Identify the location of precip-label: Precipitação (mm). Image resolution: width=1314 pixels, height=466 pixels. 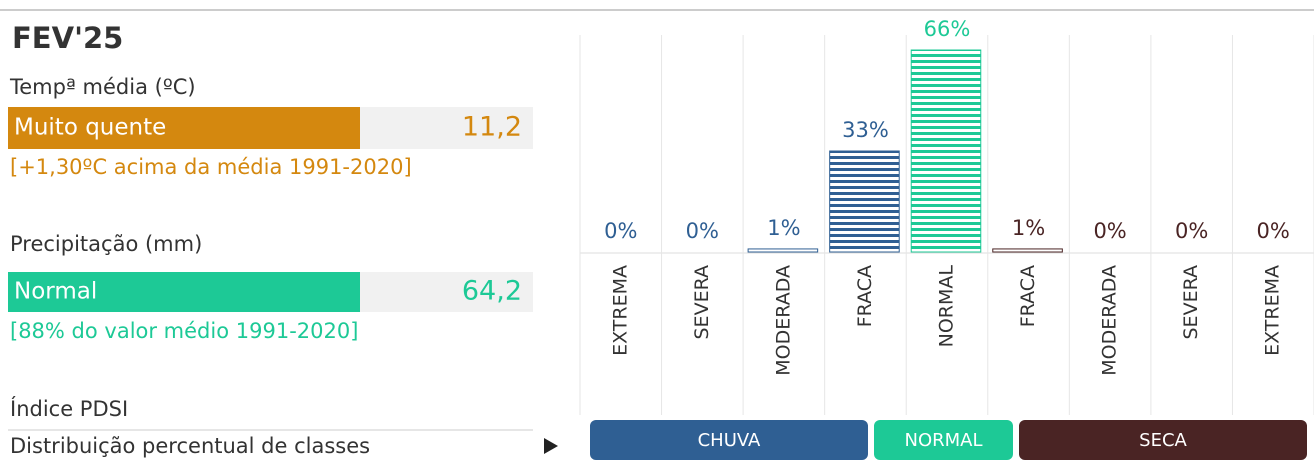
(106, 244).